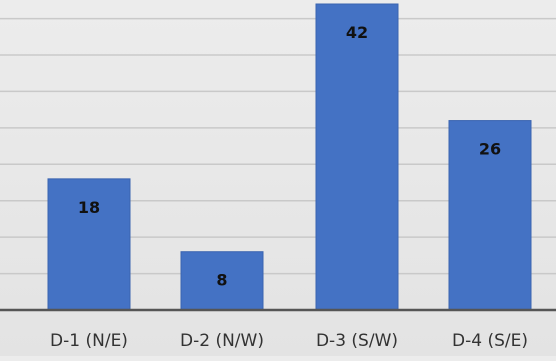 The image size is (556, 361). What do you see at coordinates (89, 341) in the screenshot?
I see `x-tick-label-1: D-1 (N/E)` at bounding box center [89, 341].